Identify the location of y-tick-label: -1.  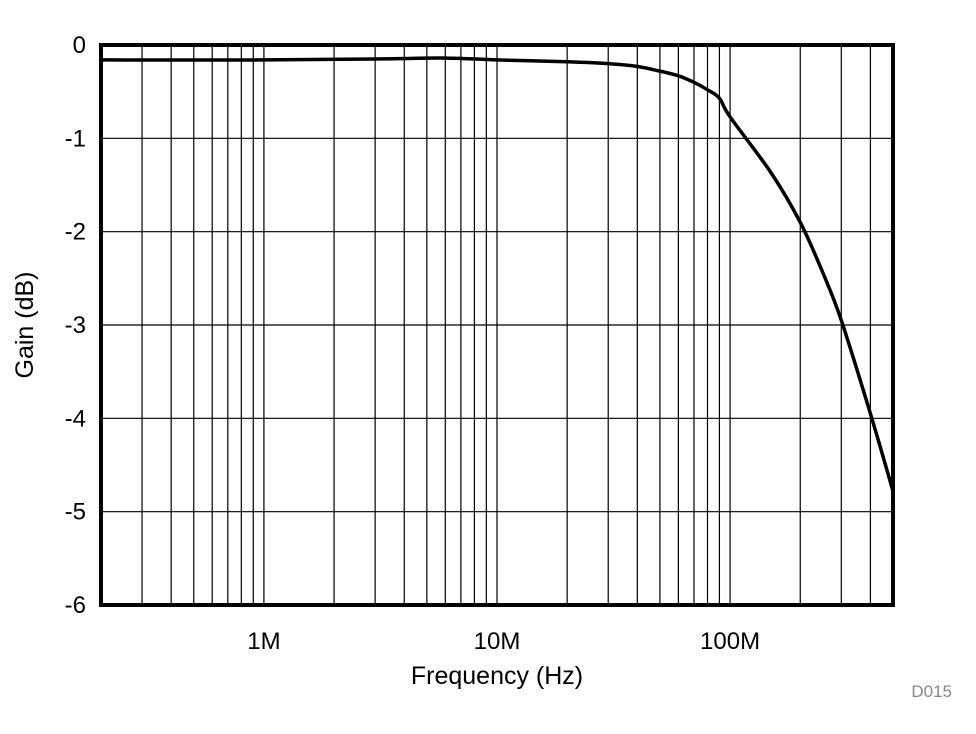
(75, 138).